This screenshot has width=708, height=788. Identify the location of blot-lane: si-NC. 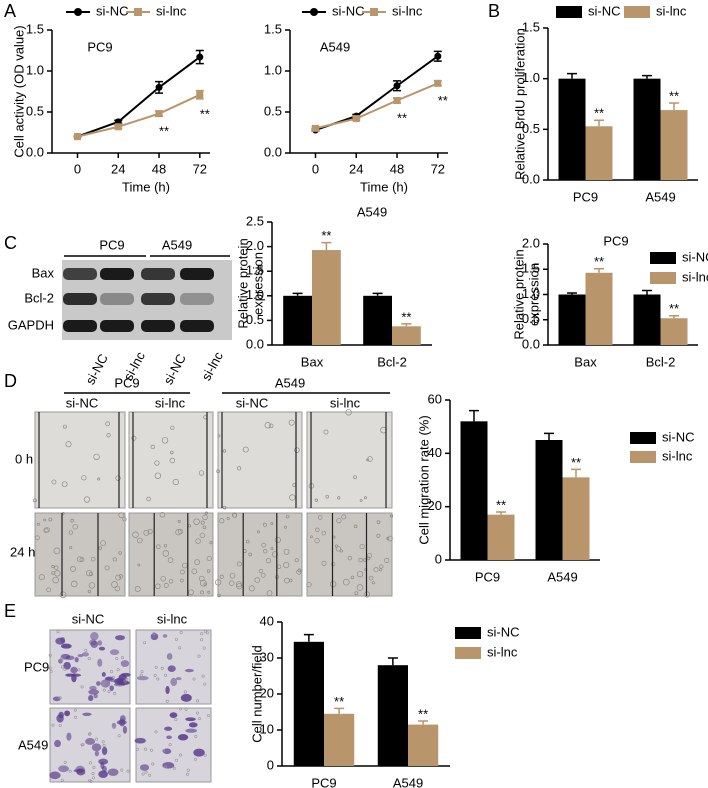
(96, 369).